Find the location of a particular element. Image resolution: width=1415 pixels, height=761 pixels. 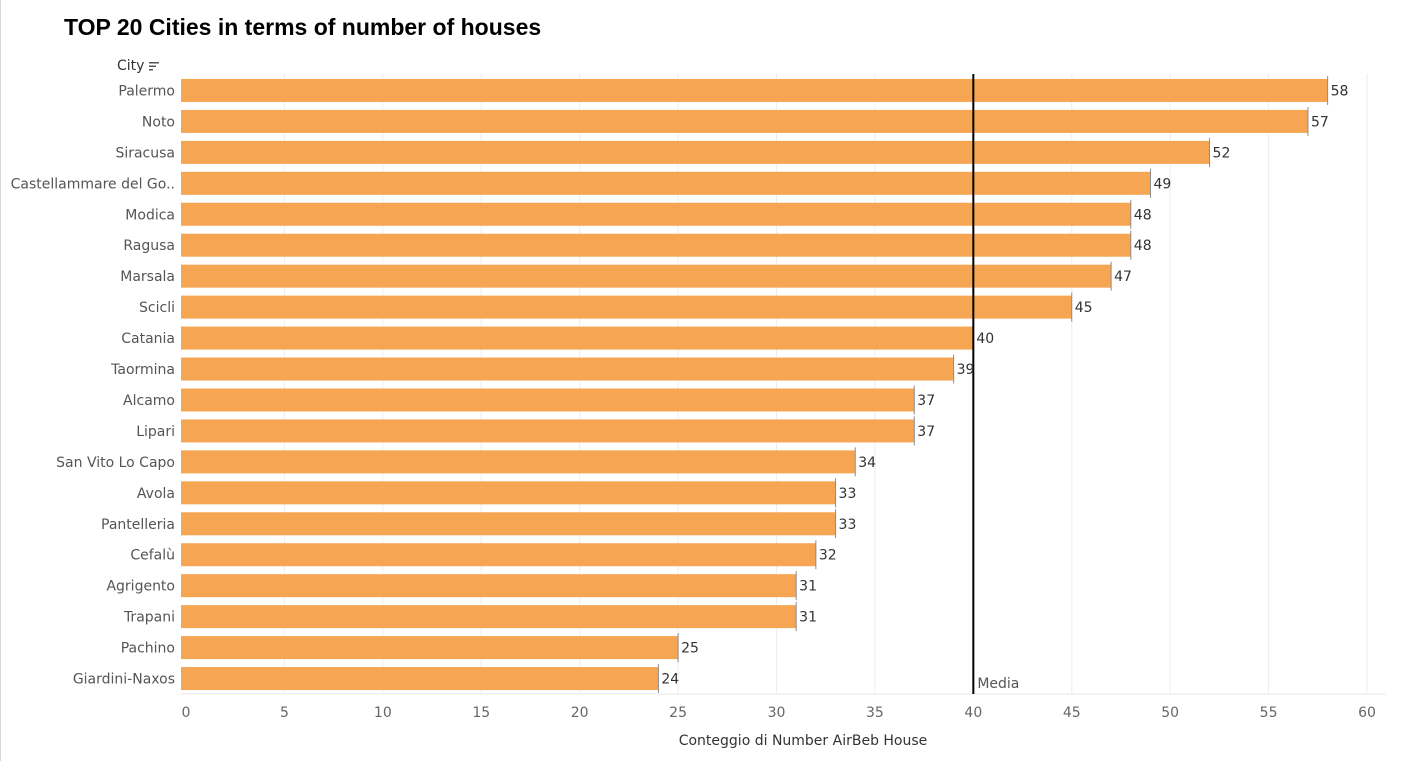

category-label: Catania is located at coordinates (148, 339).